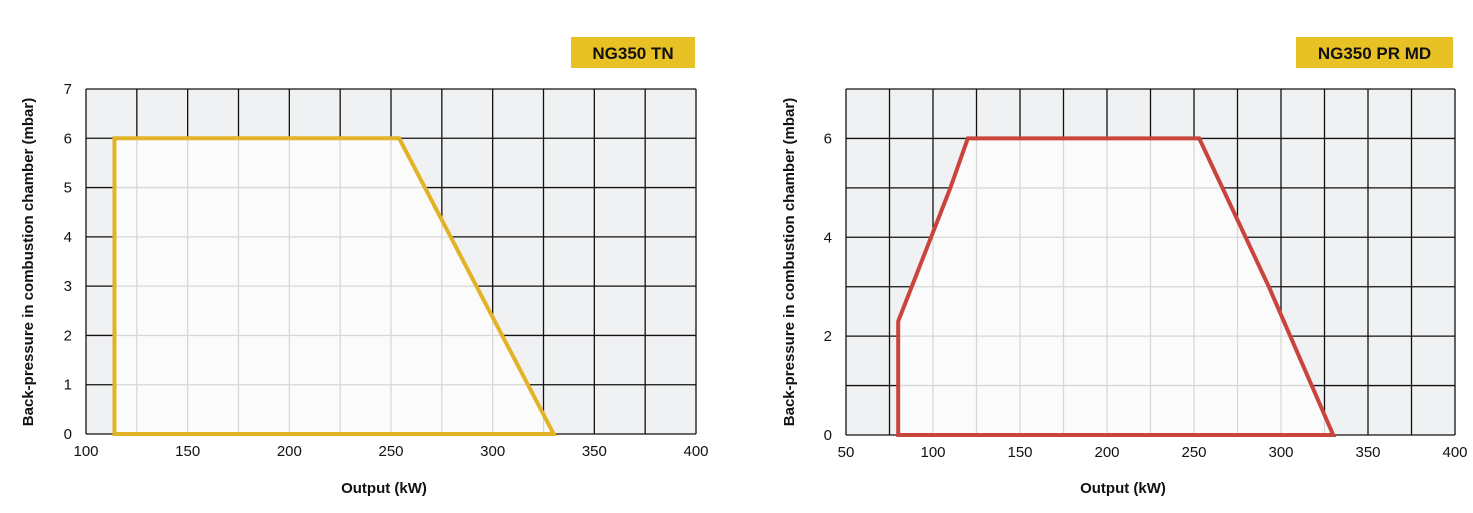  What do you see at coordinates (68, 188) in the screenshot?
I see `y-tick-label: 5` at bounding box center [68, 188].